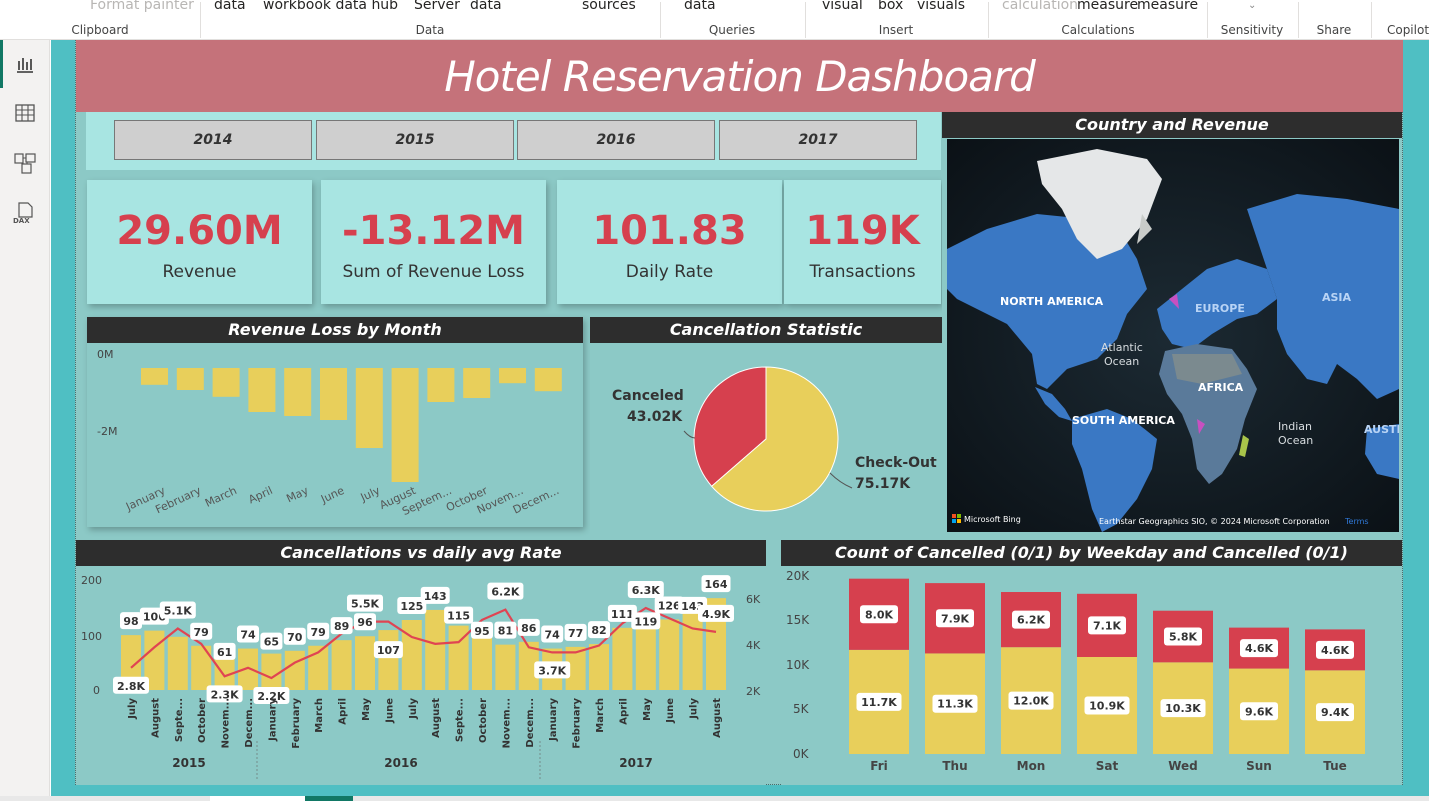 The height and width of the screenshot is (801, 1429). I want to click on x-tick: May, so click(366, 709).